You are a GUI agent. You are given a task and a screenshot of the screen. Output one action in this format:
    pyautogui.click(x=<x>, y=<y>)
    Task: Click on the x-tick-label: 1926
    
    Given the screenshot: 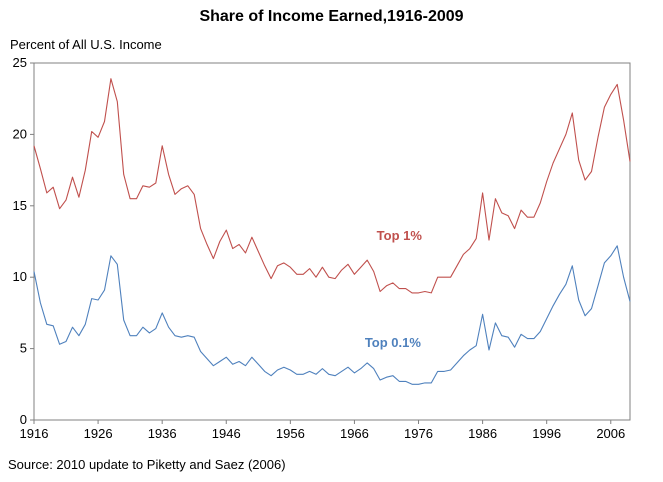 What is the action you would take?
    pyautogui.click(x=98, y=433)
    